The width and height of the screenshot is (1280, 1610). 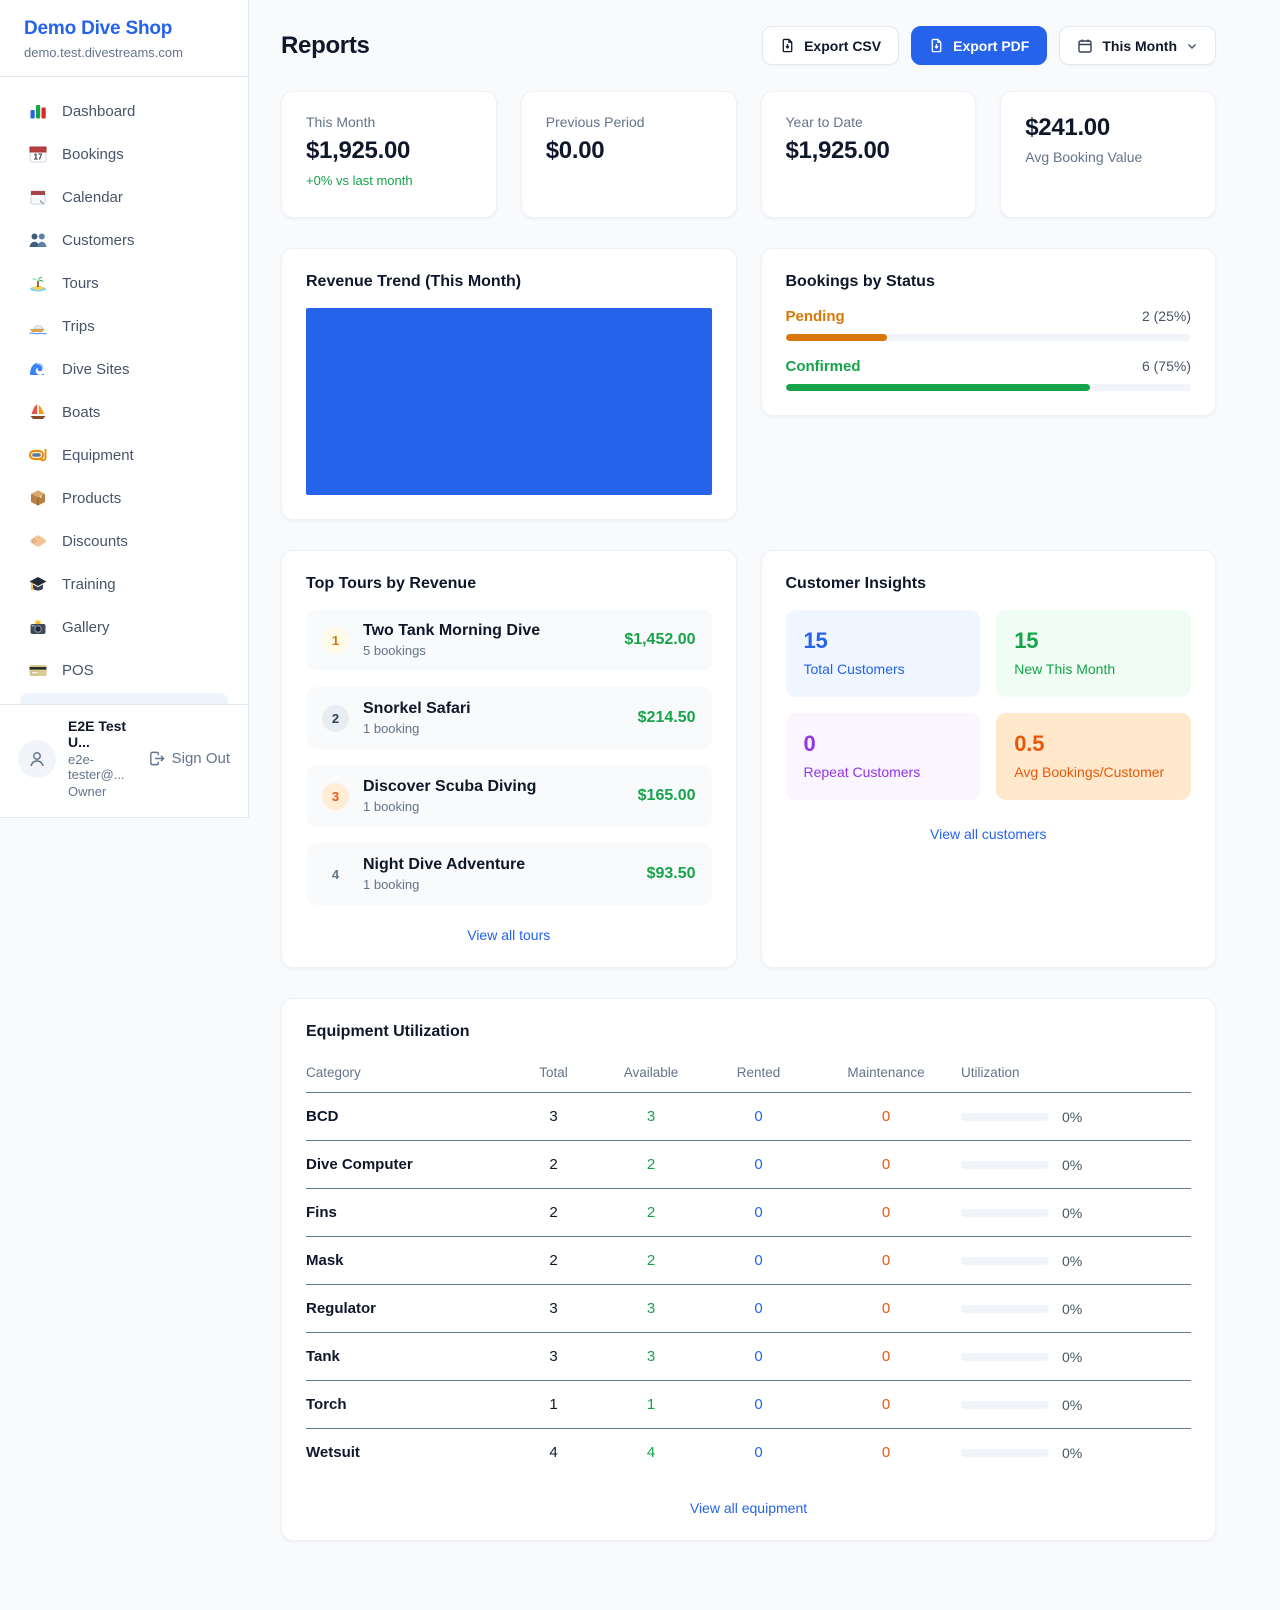 What do you see at coordinates (575, 150) in the screenshot?
I see `stat-value: $0.00` at bounding box center [575, 150].